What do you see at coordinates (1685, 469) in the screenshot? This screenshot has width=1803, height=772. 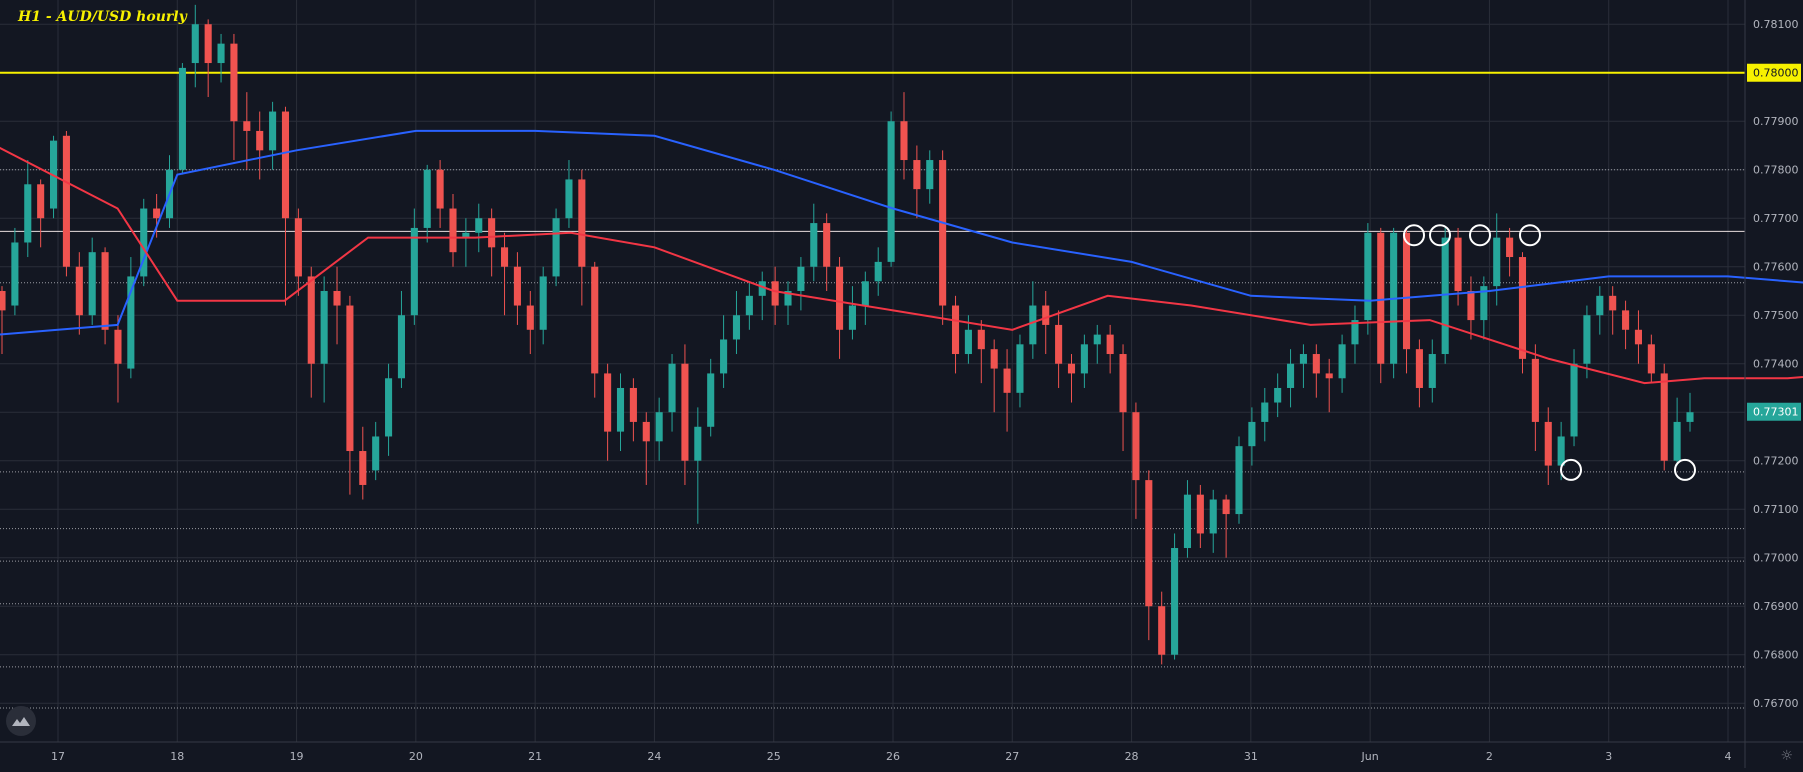 I see `bottom-marker-circle` at bounding box center [1685, 469].